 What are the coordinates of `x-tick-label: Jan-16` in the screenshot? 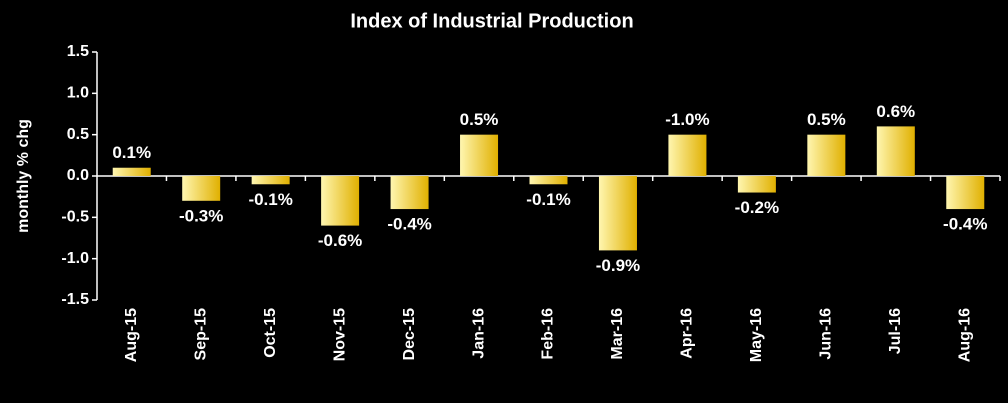 It's located at (478, 333).